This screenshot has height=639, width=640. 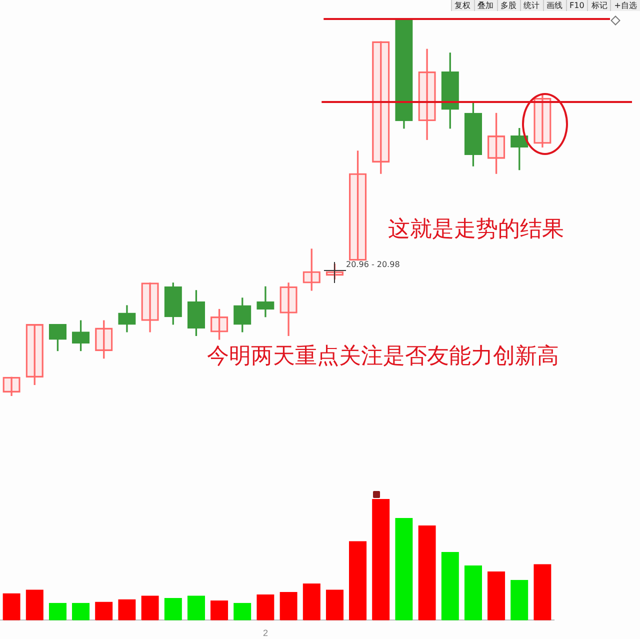 I want to click on annotation: 20.96 - 20.98, so click(x=373, y=264).